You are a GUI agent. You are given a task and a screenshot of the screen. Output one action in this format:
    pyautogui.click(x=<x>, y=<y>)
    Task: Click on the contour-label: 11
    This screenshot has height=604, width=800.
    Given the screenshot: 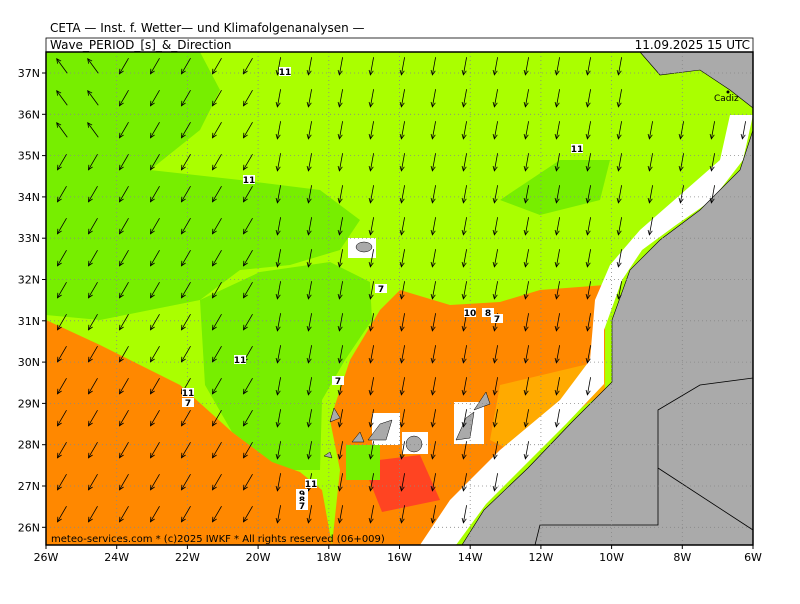 What is the action you would take?
    pyautogui.click(x=249, y=181)
    